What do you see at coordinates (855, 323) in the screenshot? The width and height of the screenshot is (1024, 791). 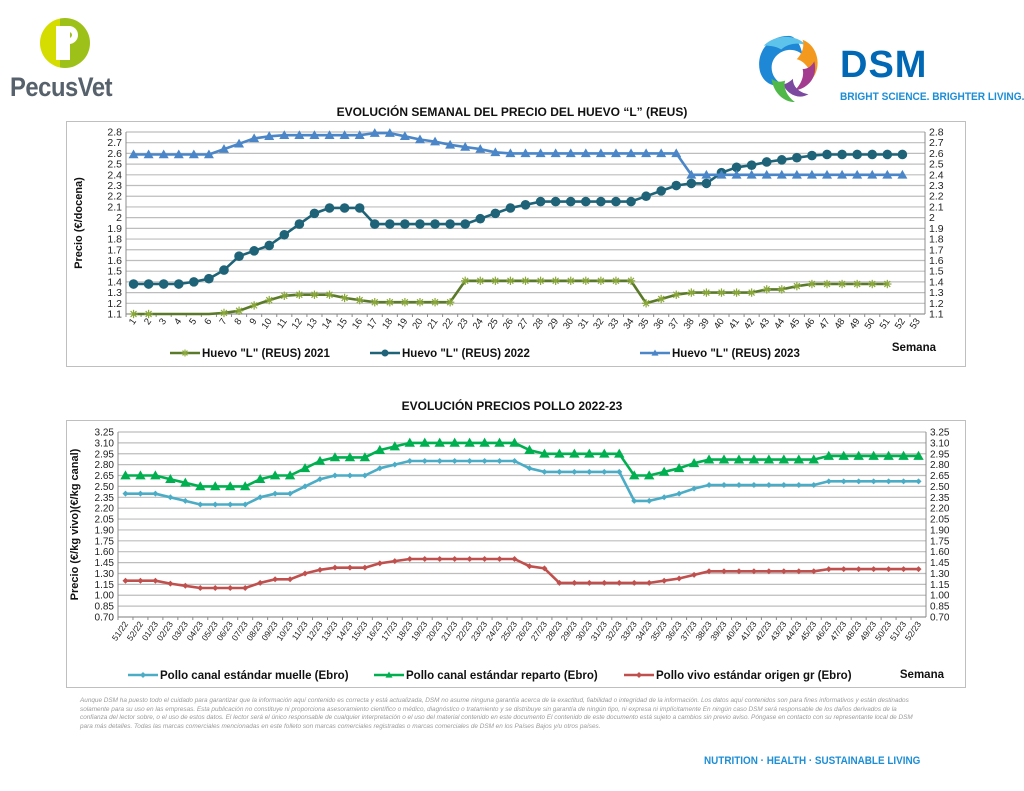 I see `x-tick-label: 49` at bounding box center [855, 323].